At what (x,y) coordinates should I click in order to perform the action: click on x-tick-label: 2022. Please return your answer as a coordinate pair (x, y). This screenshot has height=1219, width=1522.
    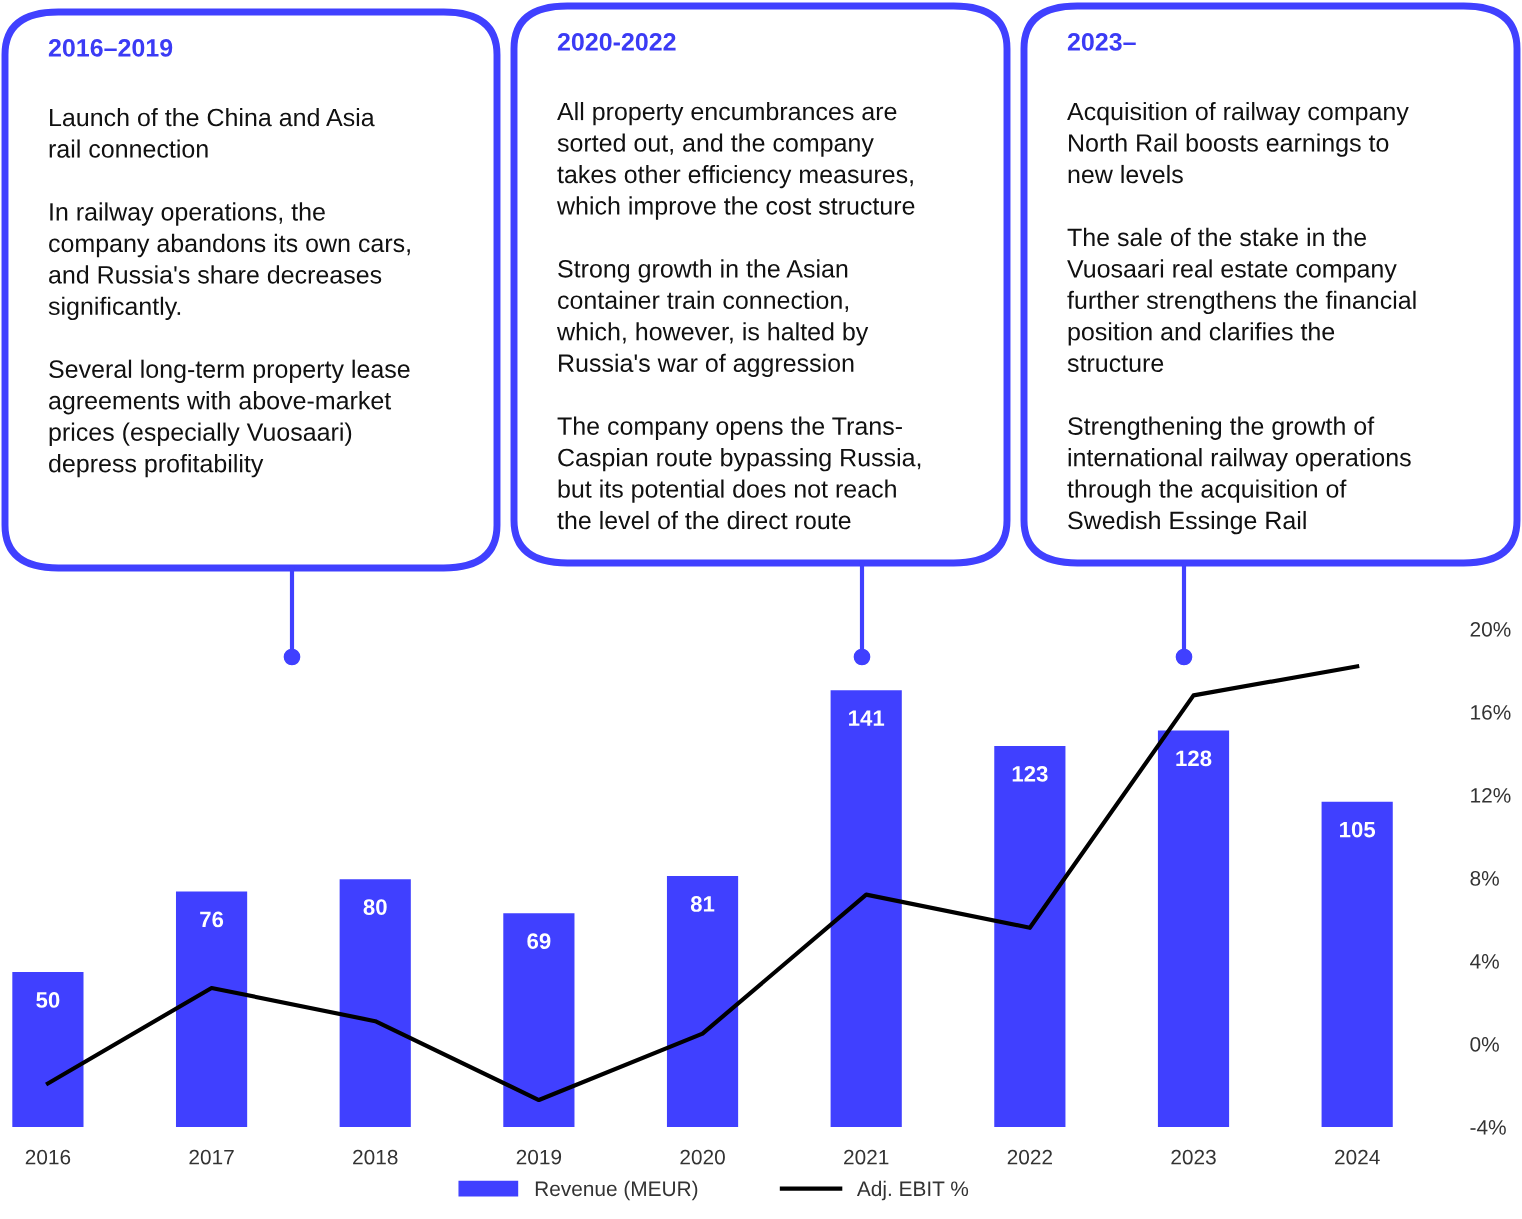
    Looking at the image, I should click on (1029, 1157).